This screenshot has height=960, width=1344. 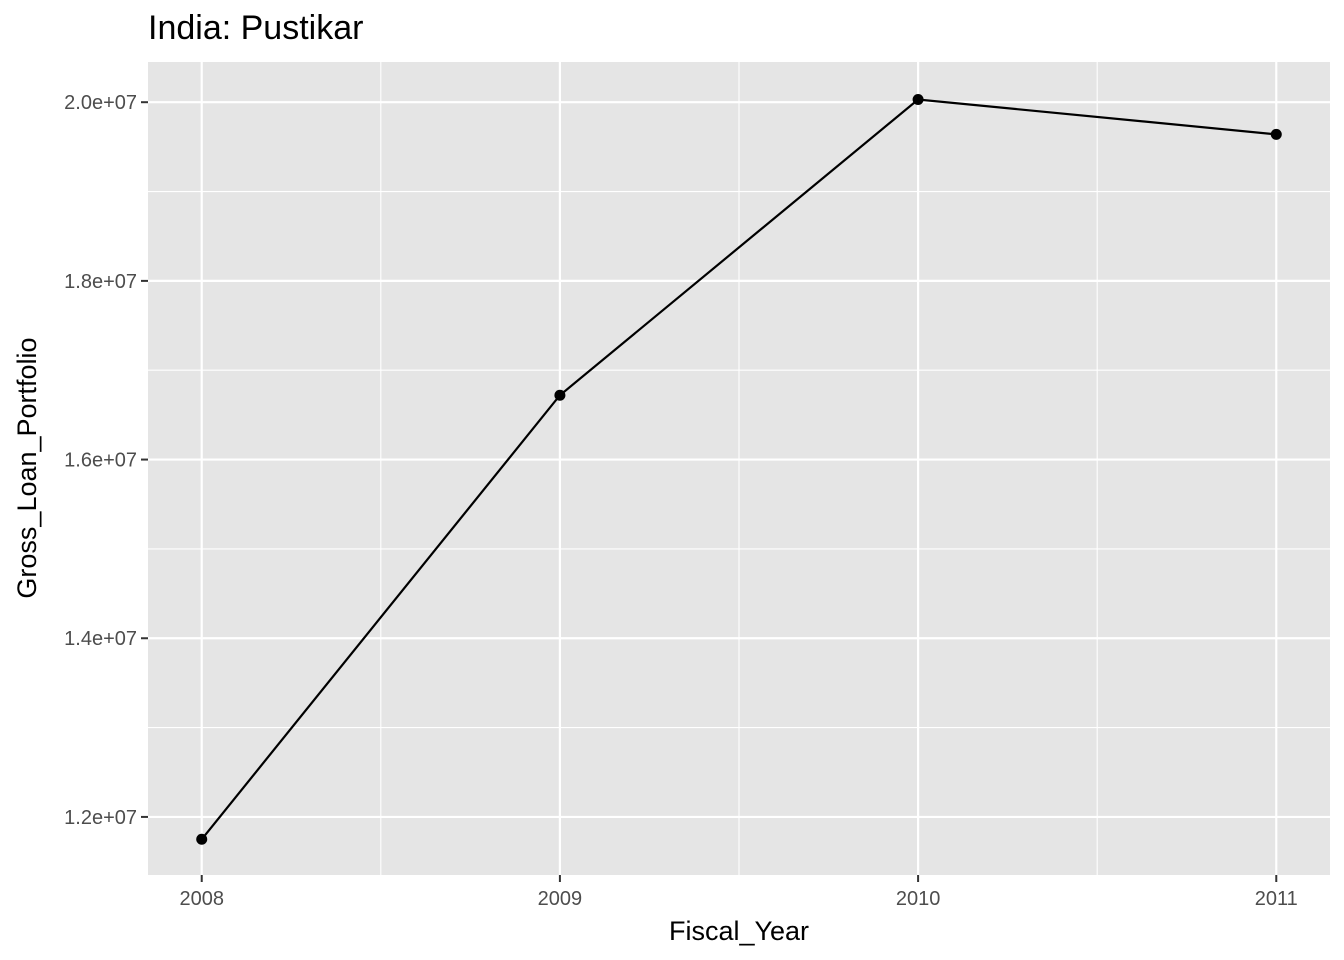 What do you see at coordinates (738, 892) in the screenshot?
I see `x-axis: 2008 2009 2010 2011` at bounding box center [738, 892].